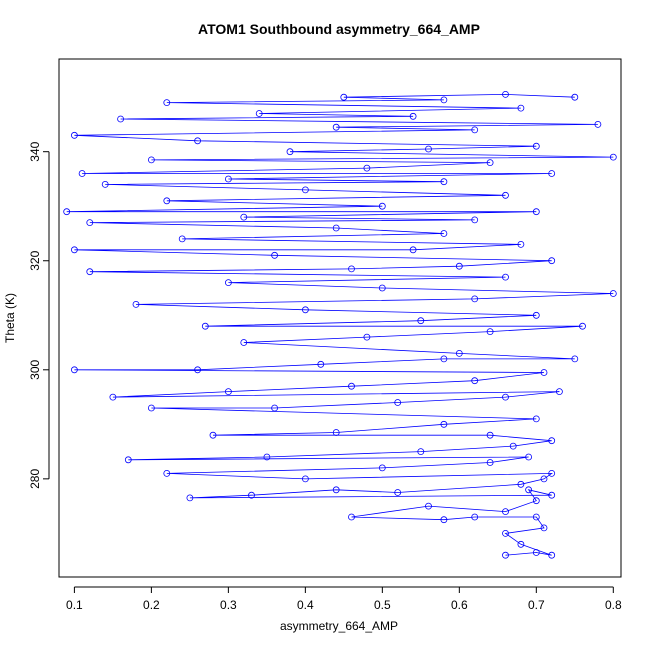 The image size is (650, 650). I want to click on x-tick-label: 0.6, so click(459, 605).